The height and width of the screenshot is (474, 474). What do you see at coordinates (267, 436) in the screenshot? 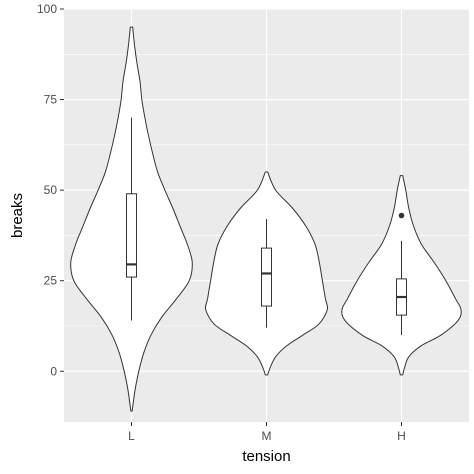
I see `x-tick-label: M` at bounding box center [267, 436].